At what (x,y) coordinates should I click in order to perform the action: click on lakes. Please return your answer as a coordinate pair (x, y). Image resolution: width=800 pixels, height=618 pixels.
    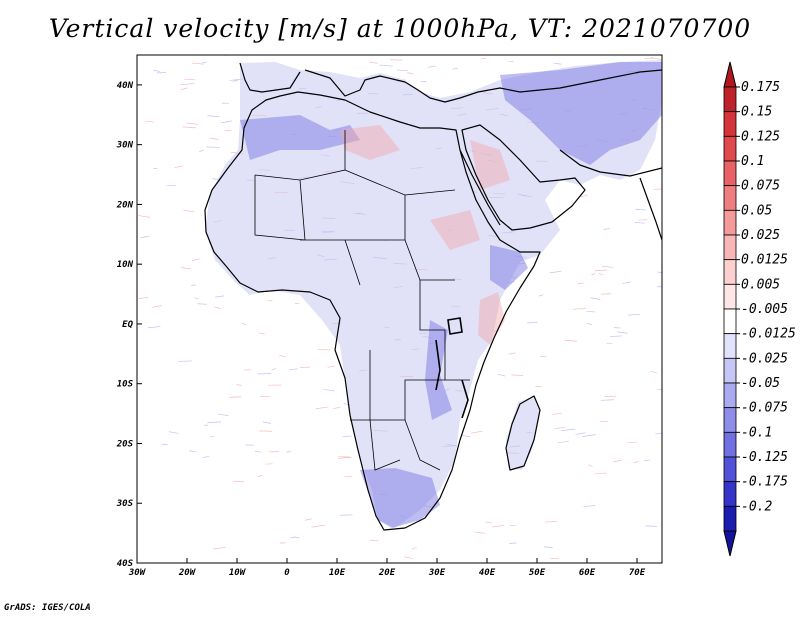
    Looking at the image, I should click on (452, 368).